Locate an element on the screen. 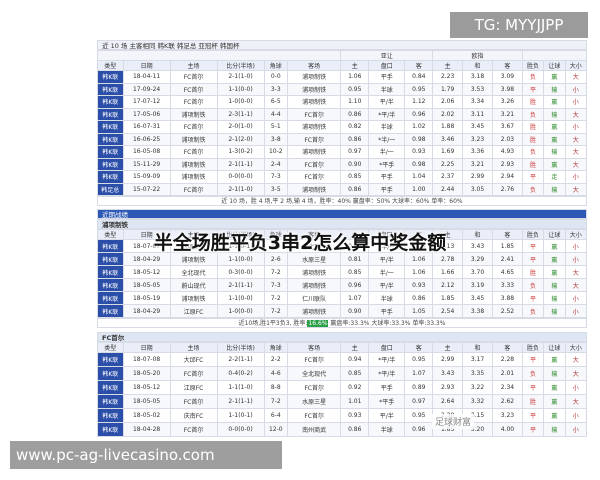 Image resolution: width=600 pixels, height=480 pixels. cell: 3.21 is located at coordinates (477, 164).